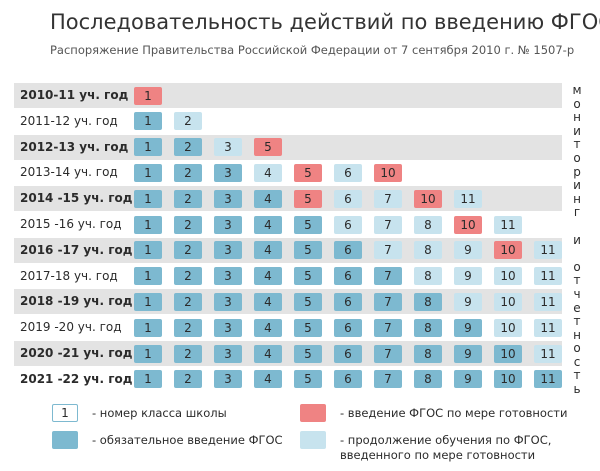 The image size is (600, 471). I want to click on row-label: 2020 -21 уч. год, so click(76, 353).